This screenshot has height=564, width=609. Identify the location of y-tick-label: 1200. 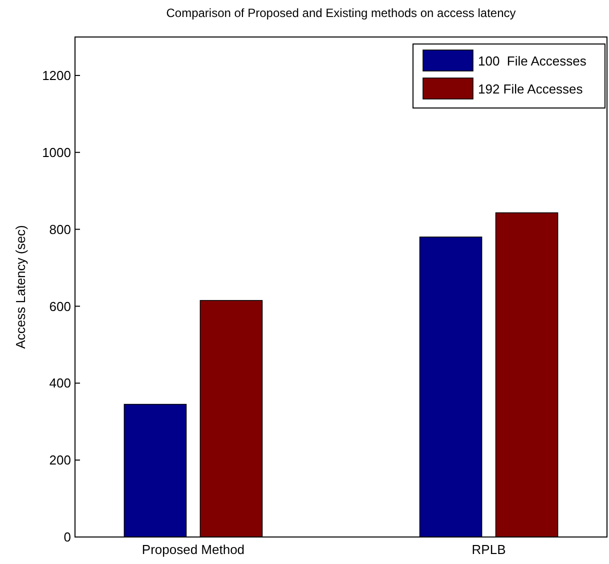
(56, 76).